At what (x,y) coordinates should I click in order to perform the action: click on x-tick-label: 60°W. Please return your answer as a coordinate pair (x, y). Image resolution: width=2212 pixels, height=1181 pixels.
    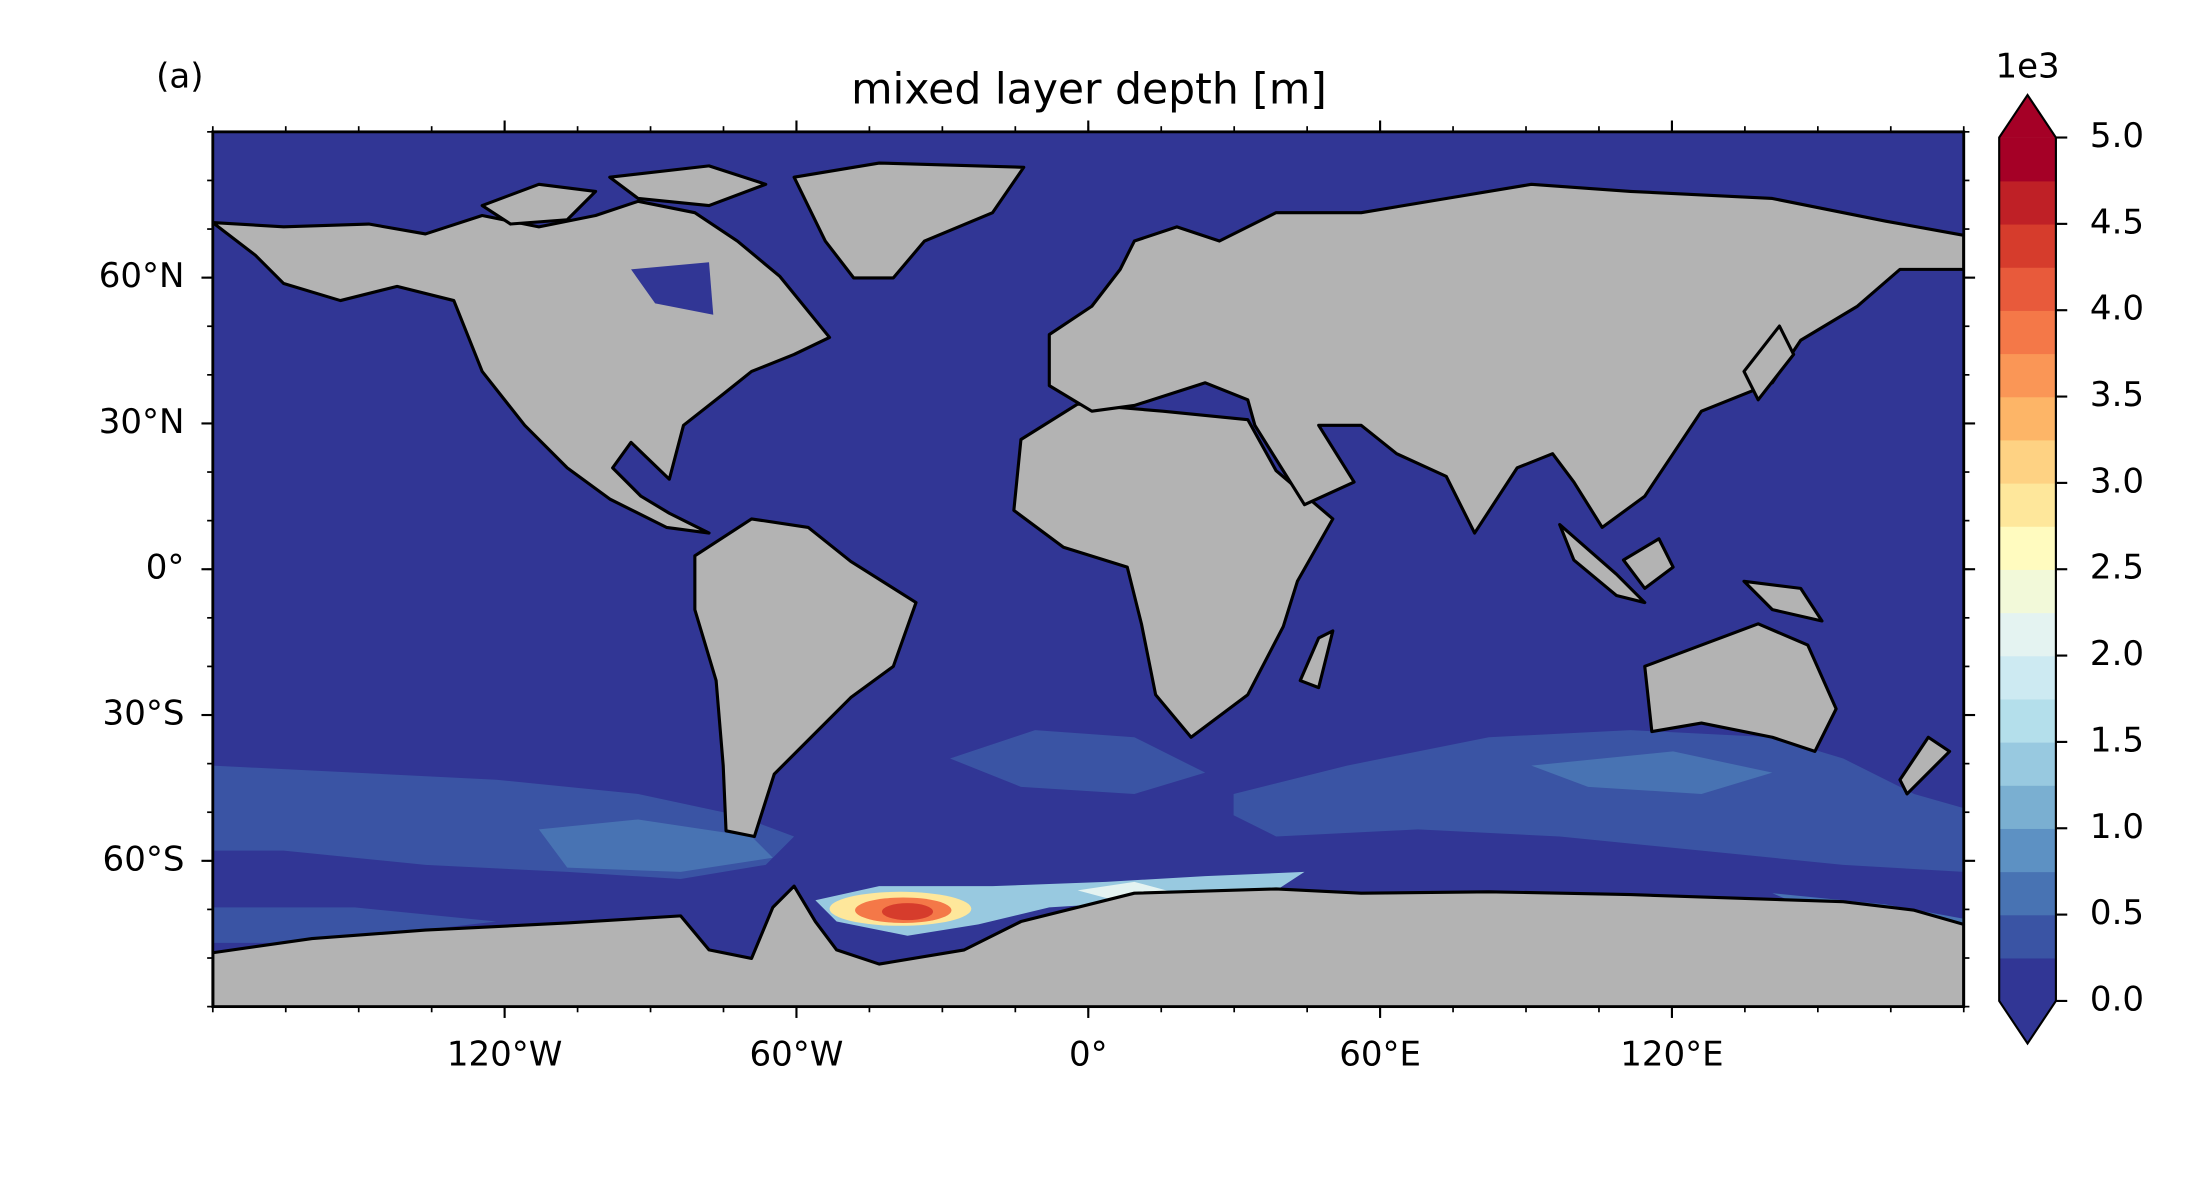
    Looking at the image, I should click on (796, 1055).